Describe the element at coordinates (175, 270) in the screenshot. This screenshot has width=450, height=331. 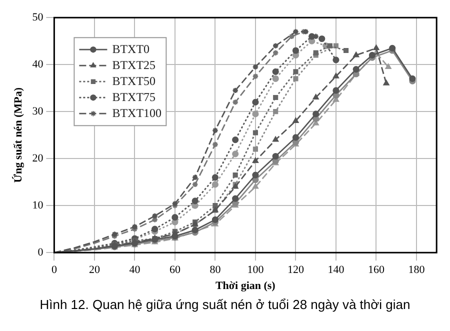
I see `x-tick-label: 60` at that location.